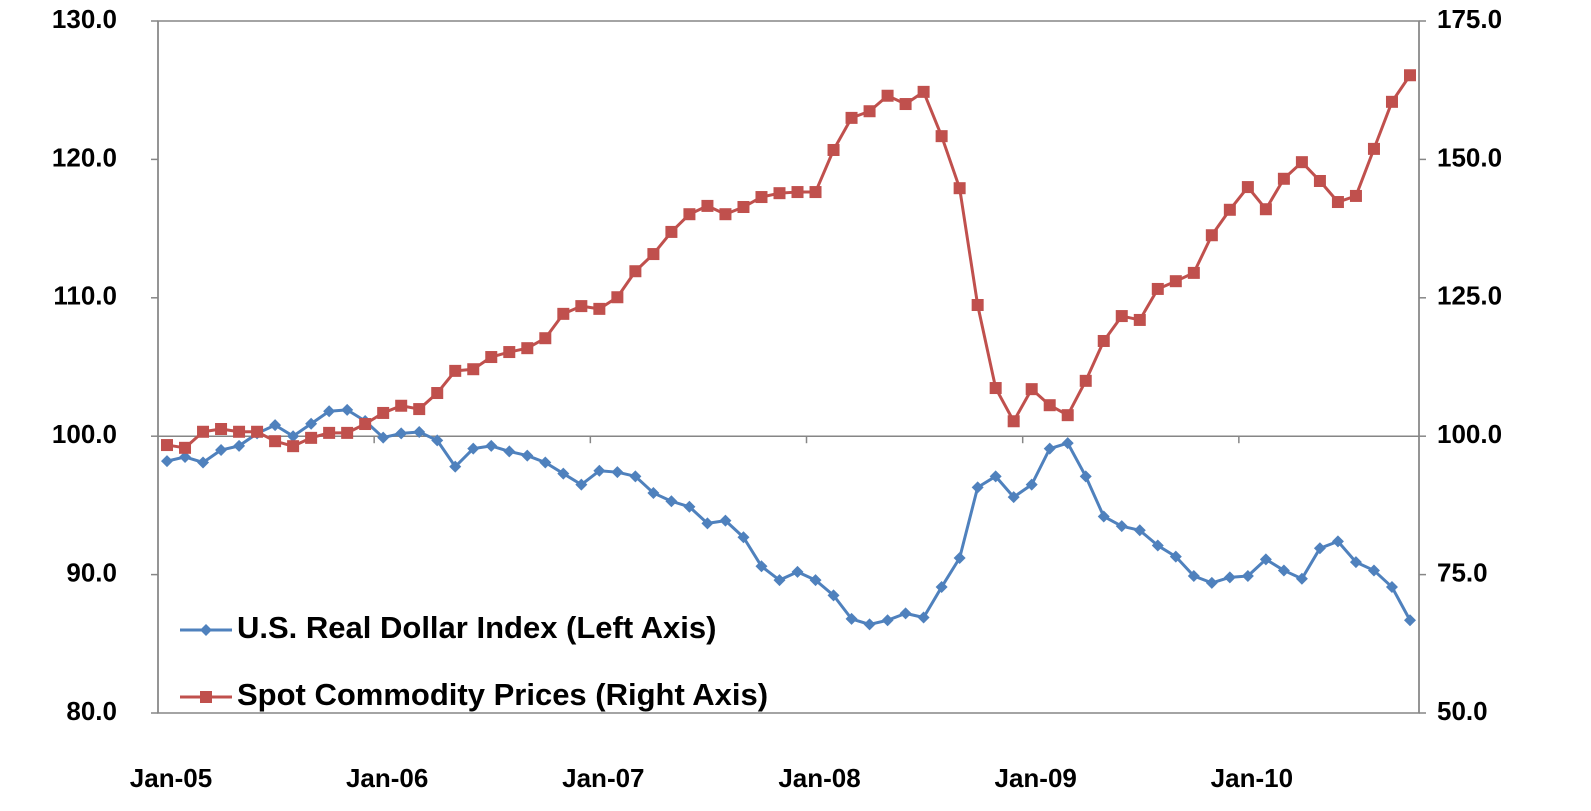 The image size is (1591, 811). What do you see at coordinates (502, 694) in the screenshot?
I see `legend-label: Spot Commodity Prices (Right Axis)` at bounding box center [502, 694].